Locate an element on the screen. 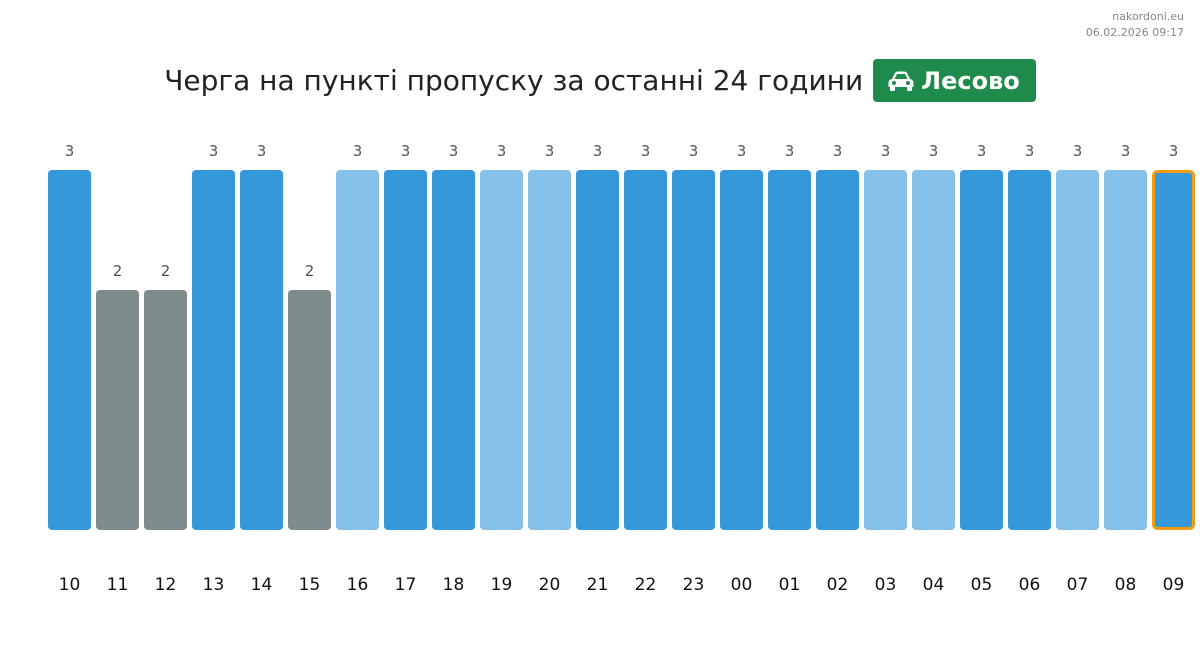 The height and width of the screenshot is (651, 1200). value-label-00: 3 is located at coordinates (742, 151).